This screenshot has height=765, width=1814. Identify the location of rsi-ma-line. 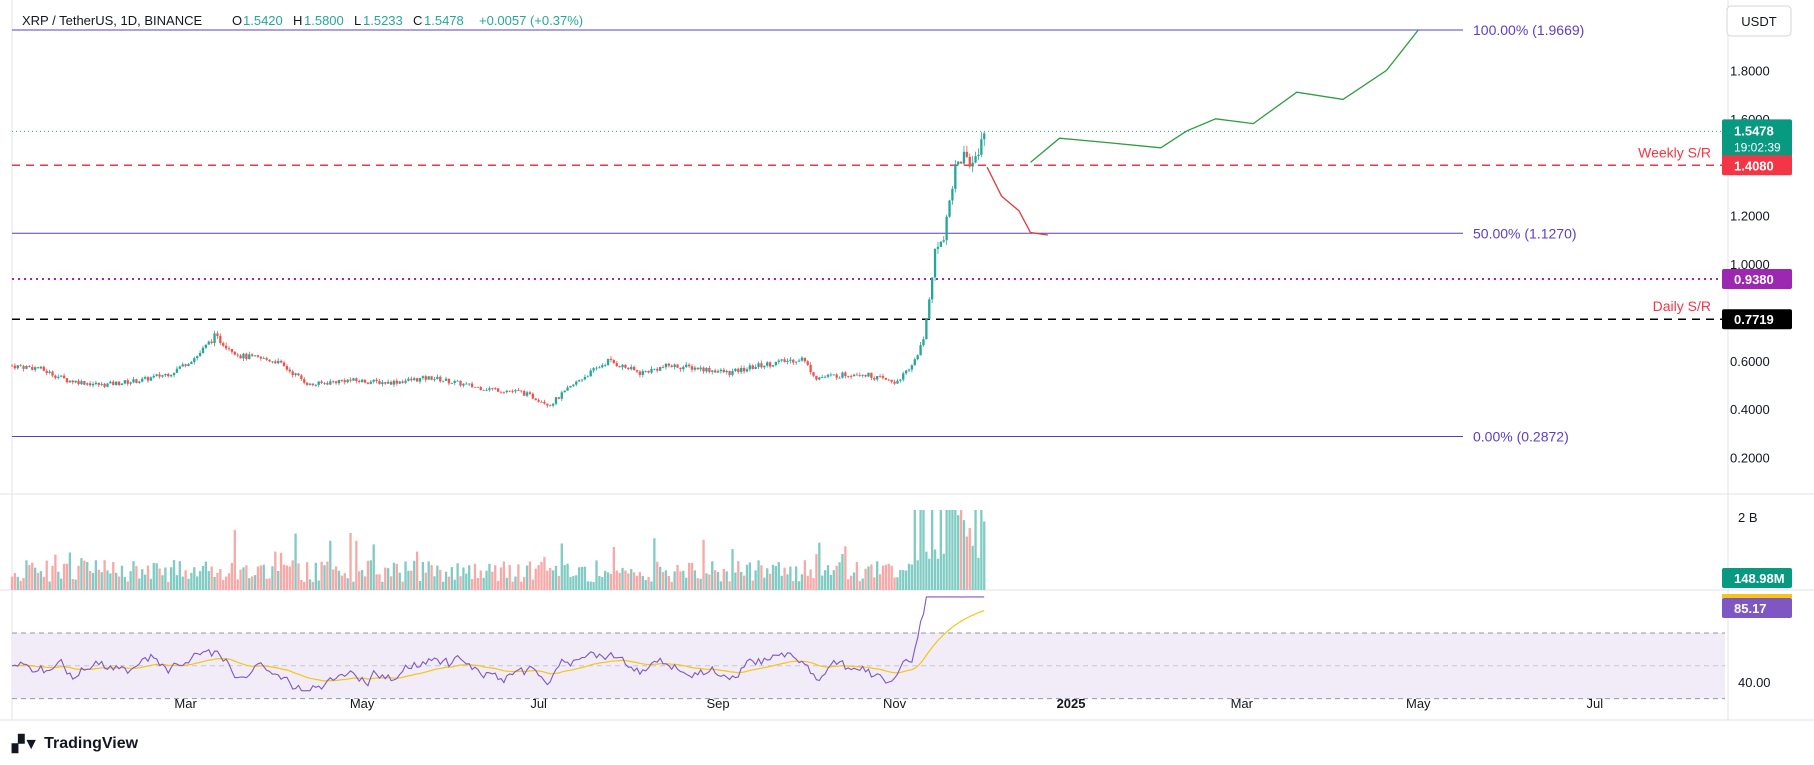
(498, 646).